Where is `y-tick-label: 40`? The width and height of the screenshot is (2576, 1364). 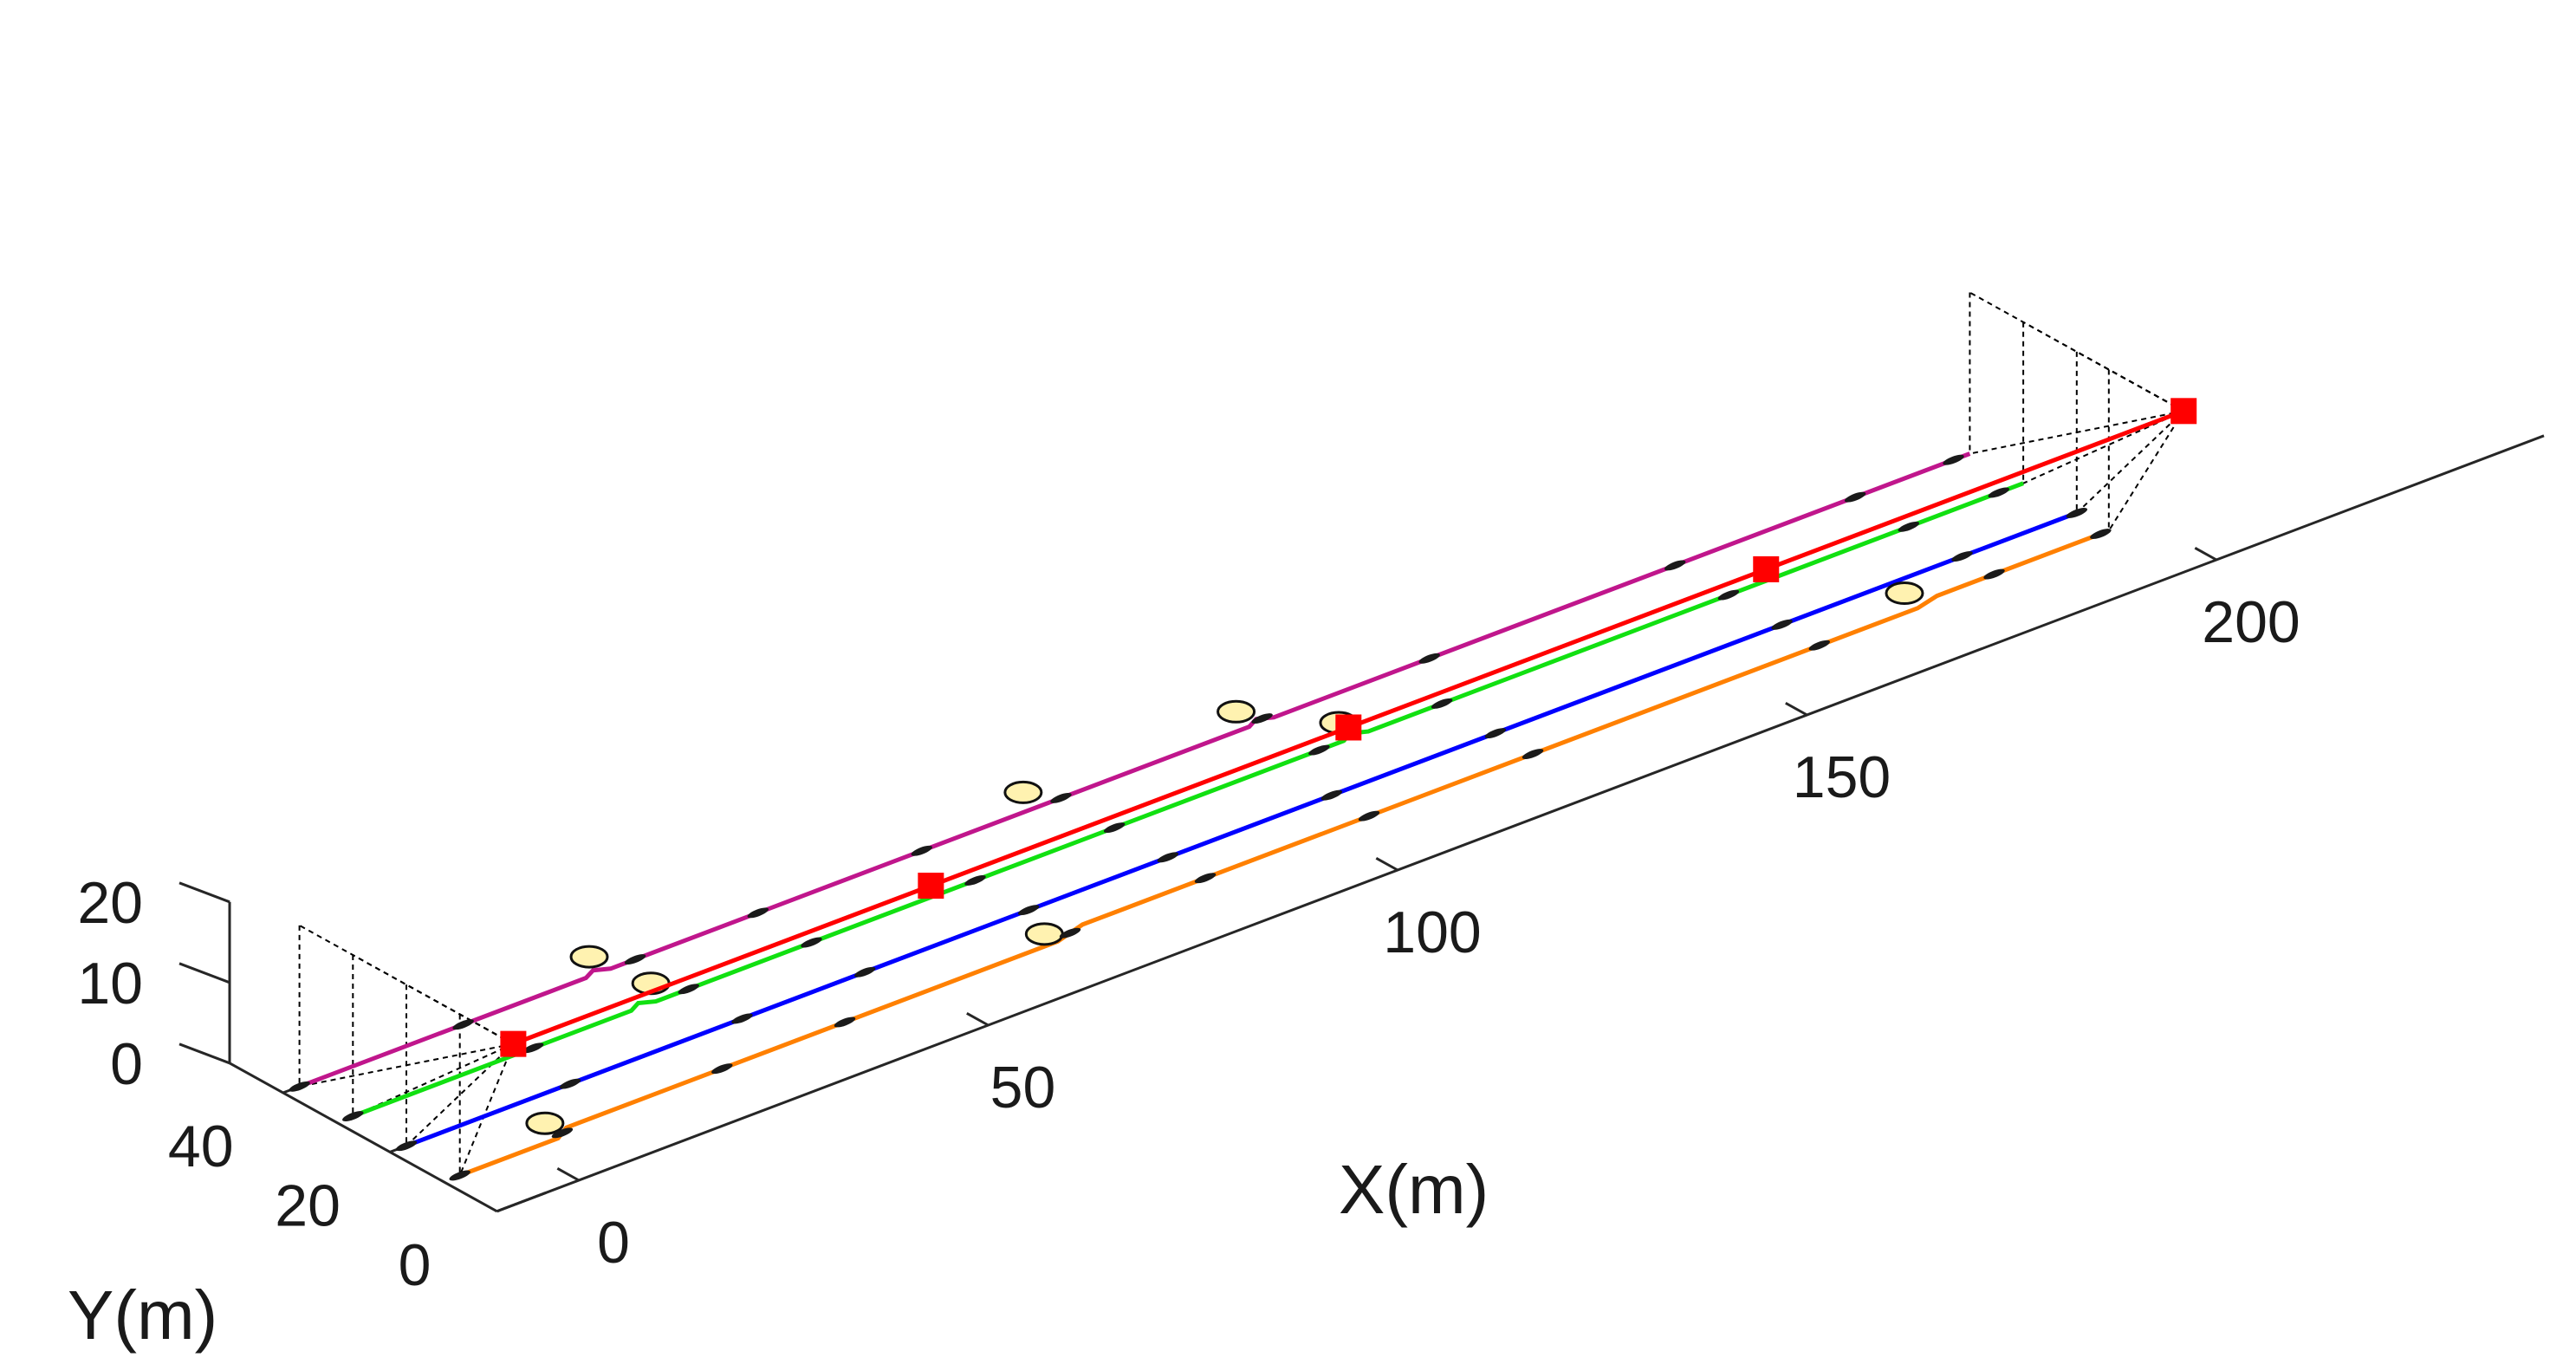 y-tick-label: 40 is located at coordinates (201, 1146).